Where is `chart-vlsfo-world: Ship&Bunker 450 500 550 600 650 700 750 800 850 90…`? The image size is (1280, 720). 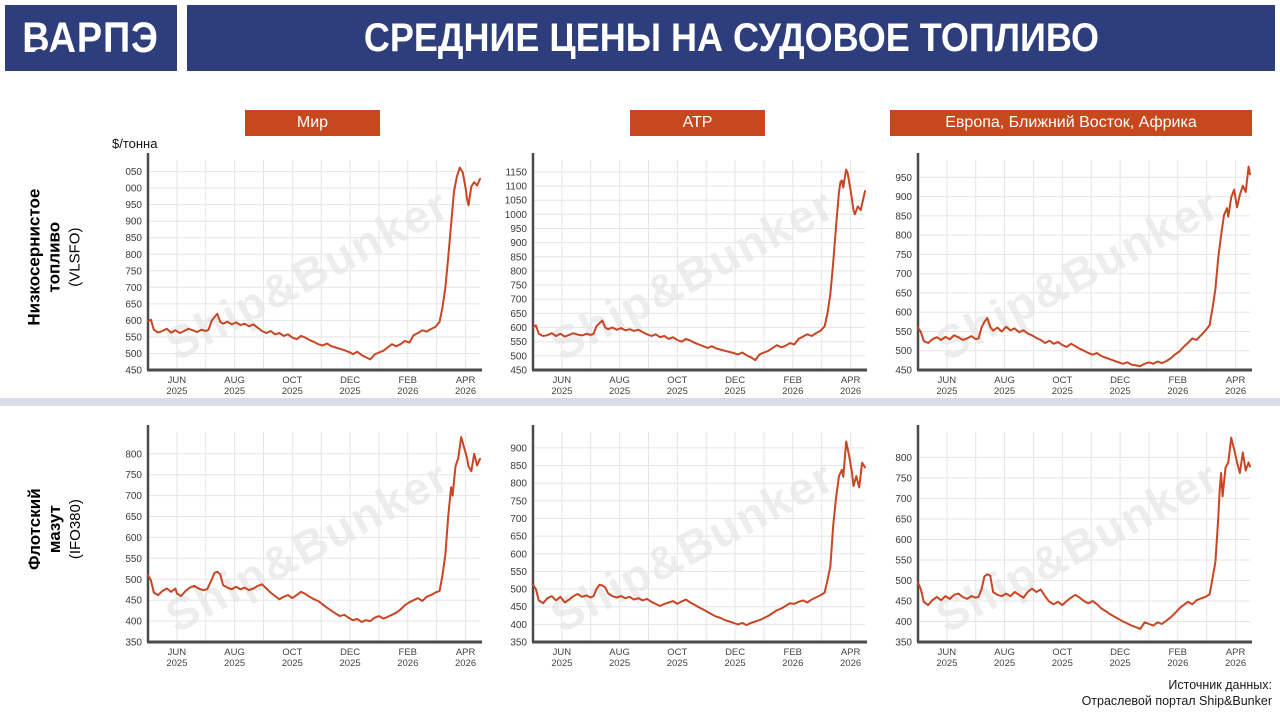
chart-vlsfo-world: Ship&Bunker 450 500 550 600 650 700 750 800 850 90… is located at coordinates (297, 269).